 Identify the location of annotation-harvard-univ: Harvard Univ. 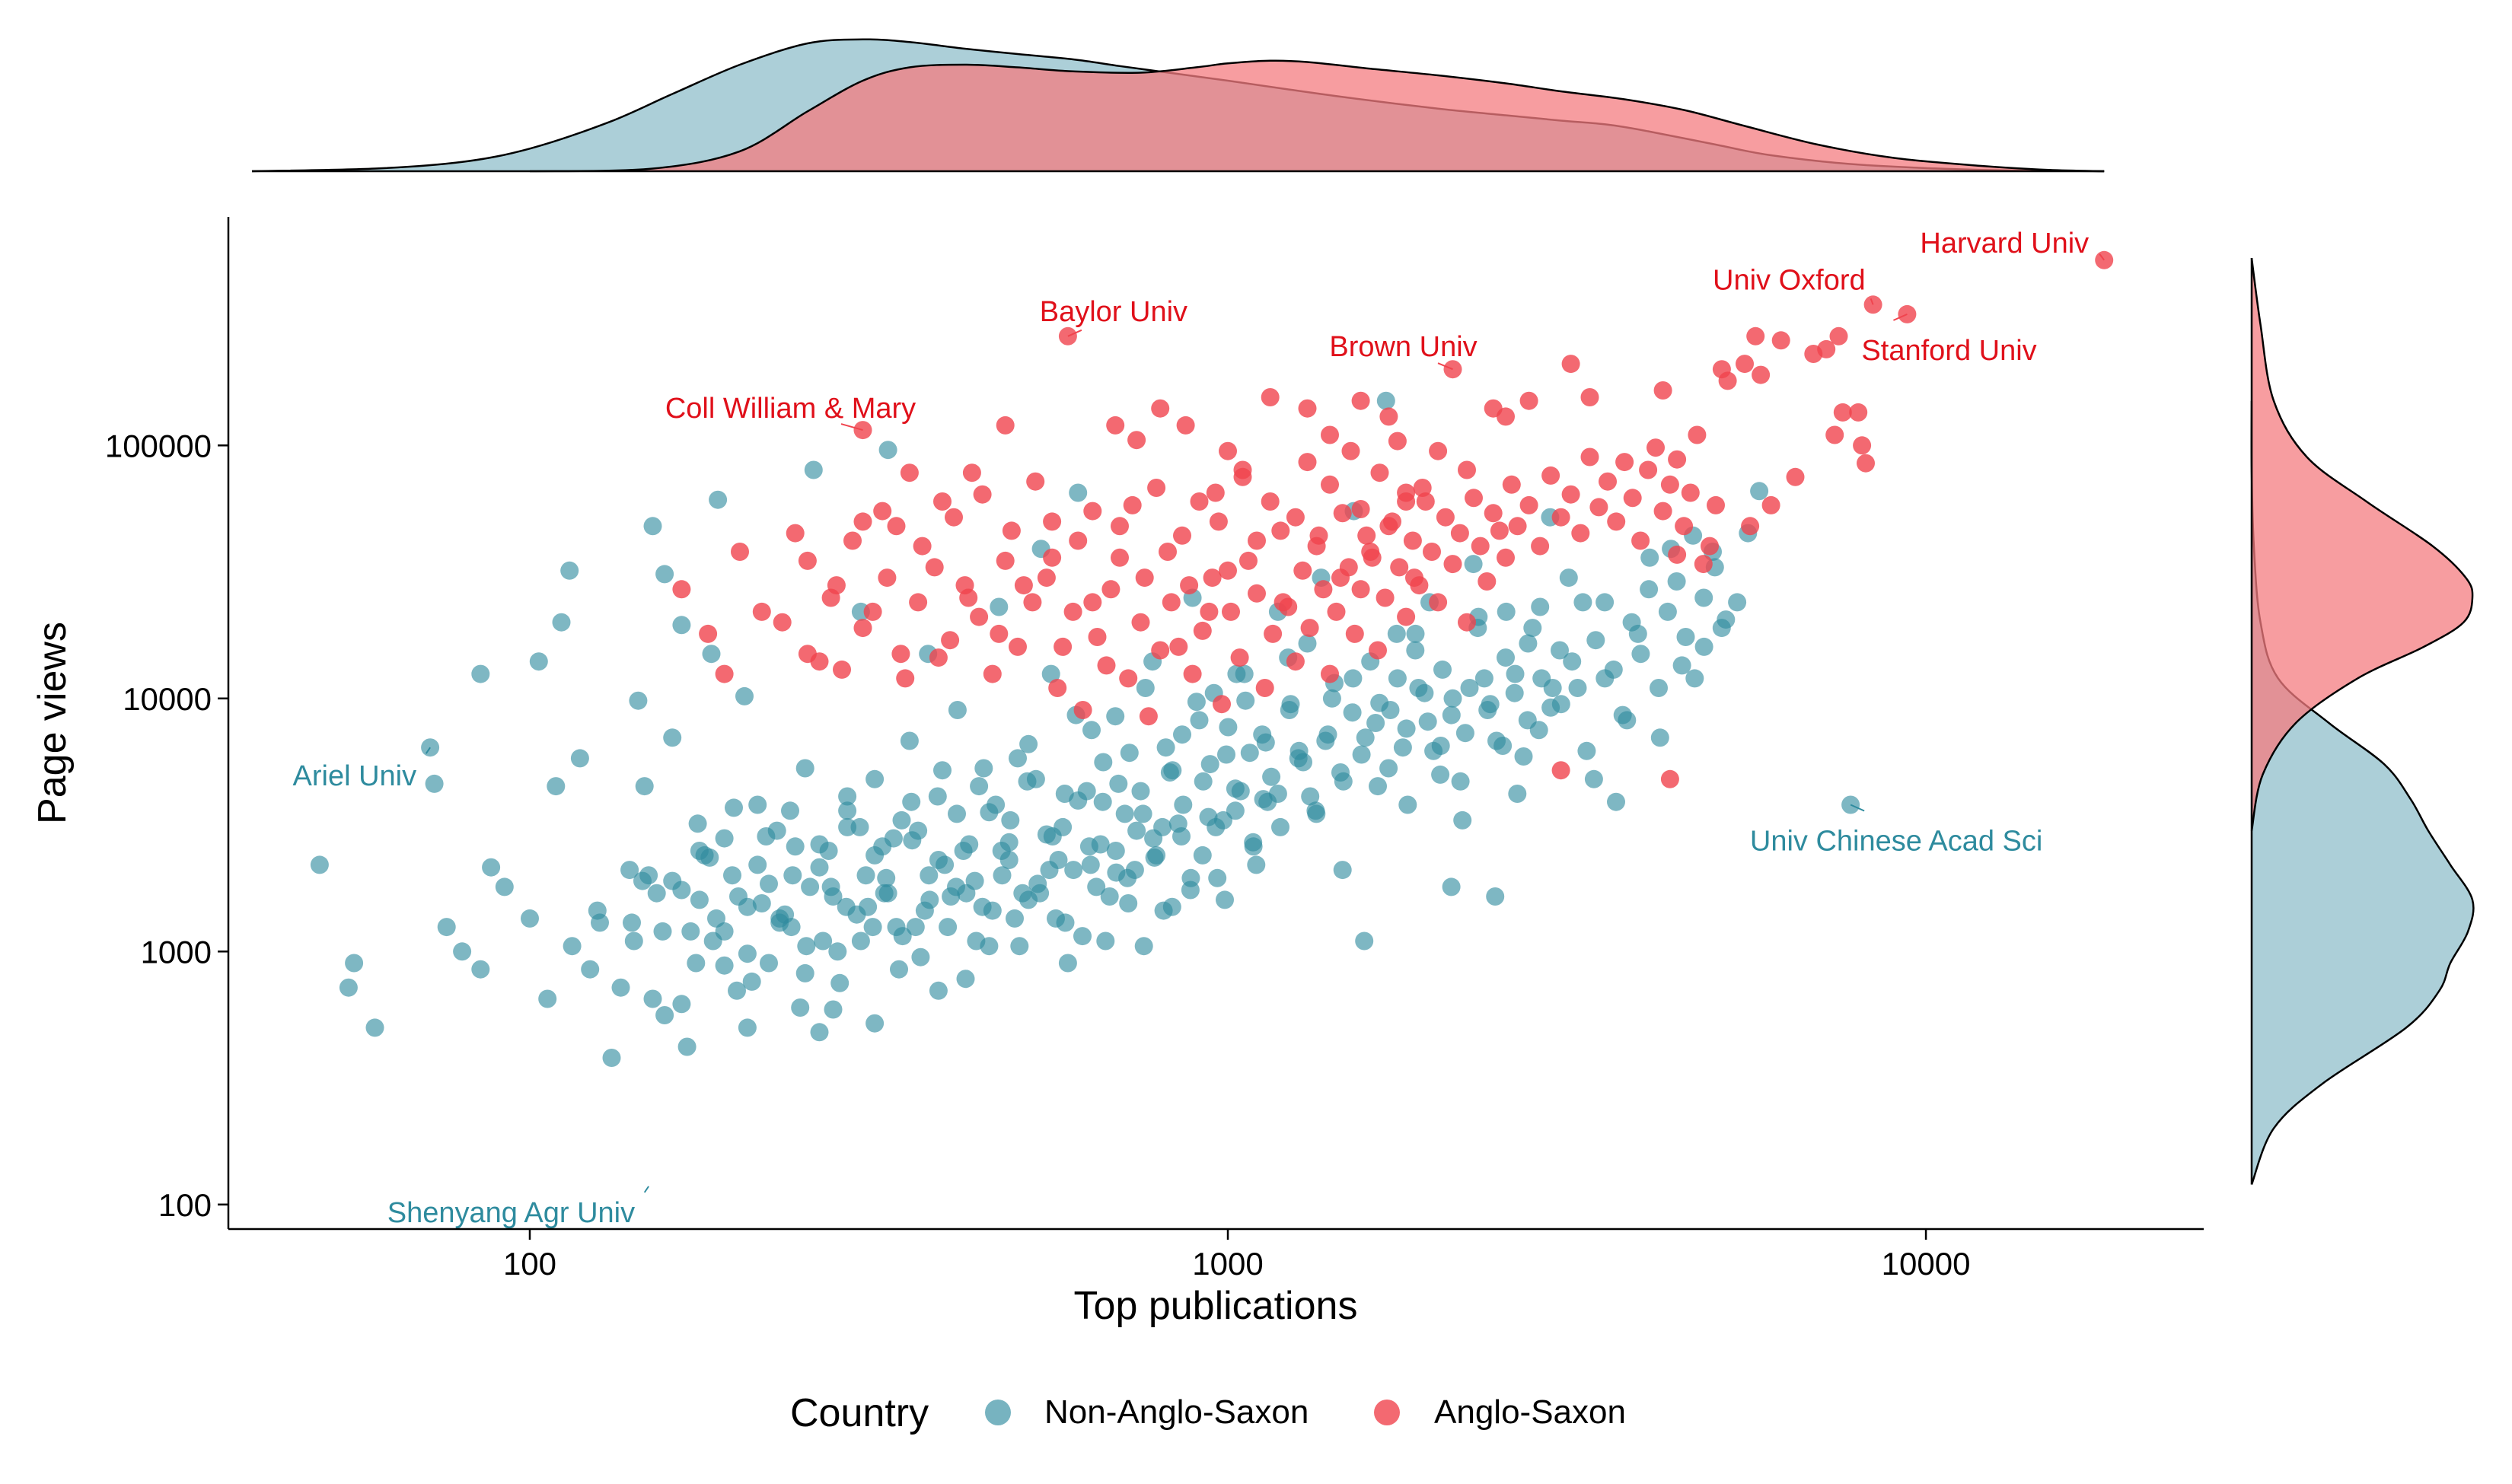
(2004, 244).